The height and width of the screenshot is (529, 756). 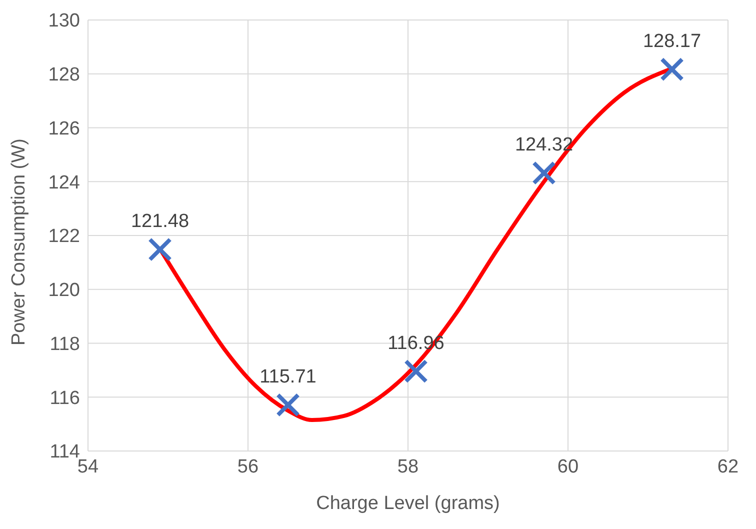 What do you see at coordinates (64, 237) in the screenshot?
I see `y-tick-label: 122` at bounding box center [64, 237].